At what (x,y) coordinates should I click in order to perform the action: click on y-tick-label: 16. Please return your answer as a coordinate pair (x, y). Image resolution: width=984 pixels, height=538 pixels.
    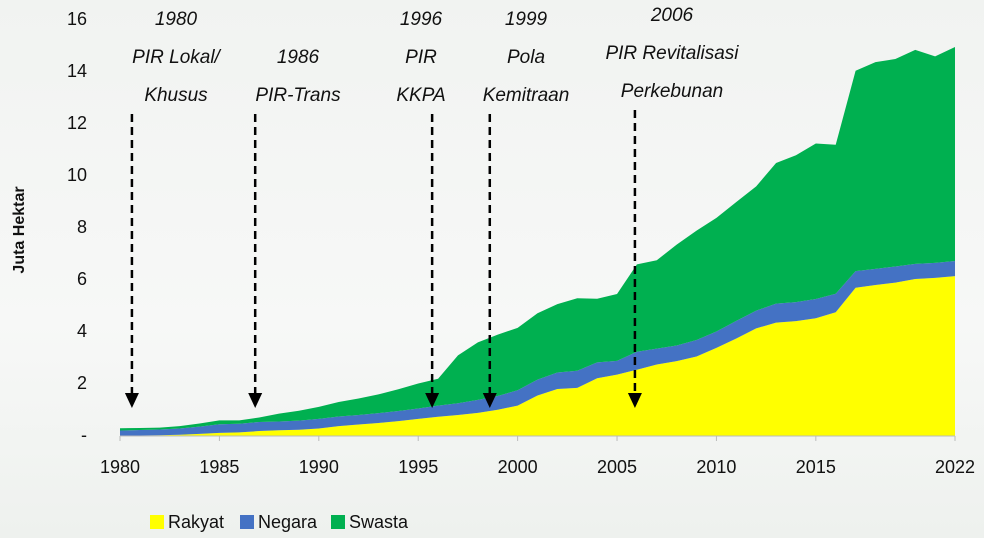
    Looking at the image, I should click on (77, 19).